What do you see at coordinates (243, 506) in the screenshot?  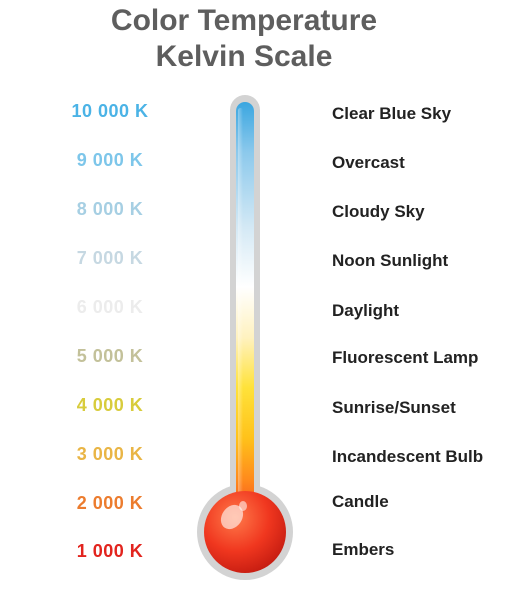 I see `bulb-highlight-small` at bounding box center [243, 506].